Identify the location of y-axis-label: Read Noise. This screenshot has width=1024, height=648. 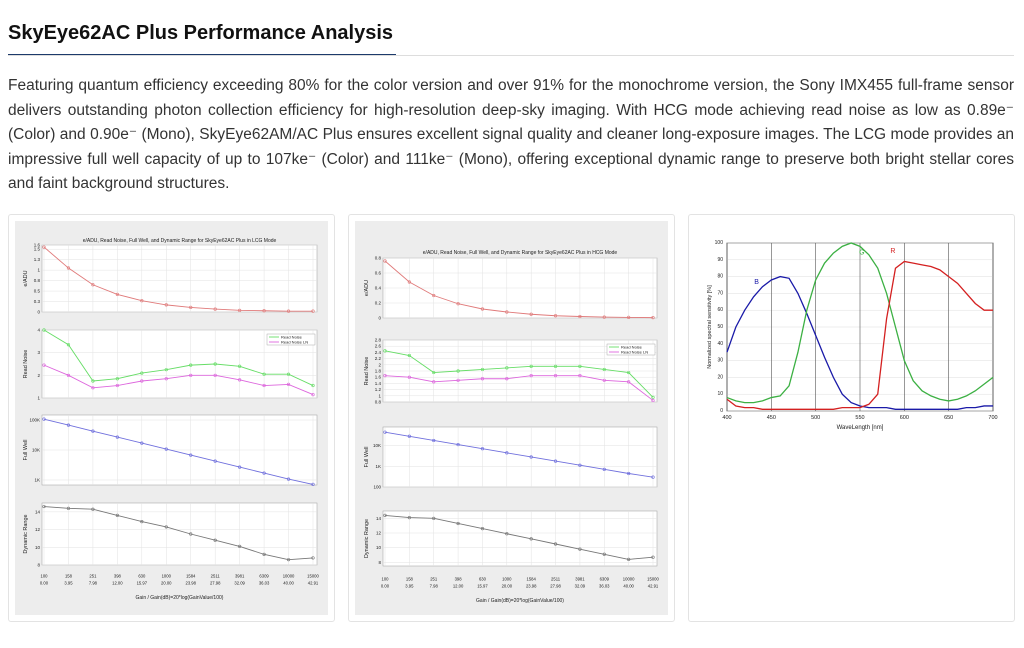
(26, 364).